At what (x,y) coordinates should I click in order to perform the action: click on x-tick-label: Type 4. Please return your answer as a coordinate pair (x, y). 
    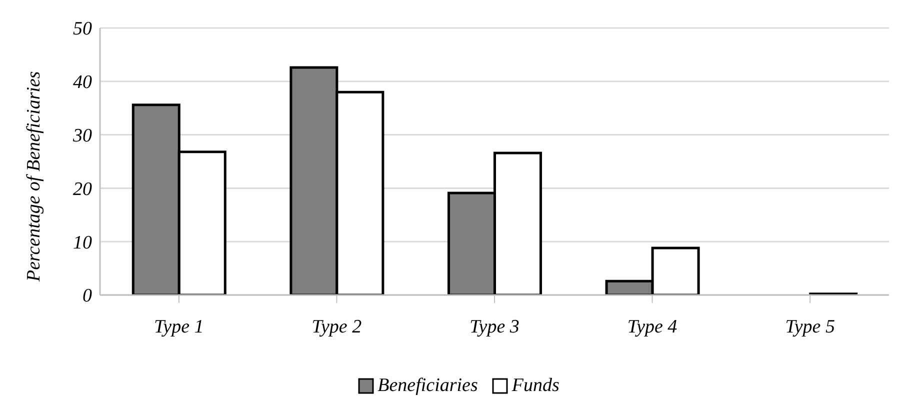
    Looking at the image, I should click on (652, 327).